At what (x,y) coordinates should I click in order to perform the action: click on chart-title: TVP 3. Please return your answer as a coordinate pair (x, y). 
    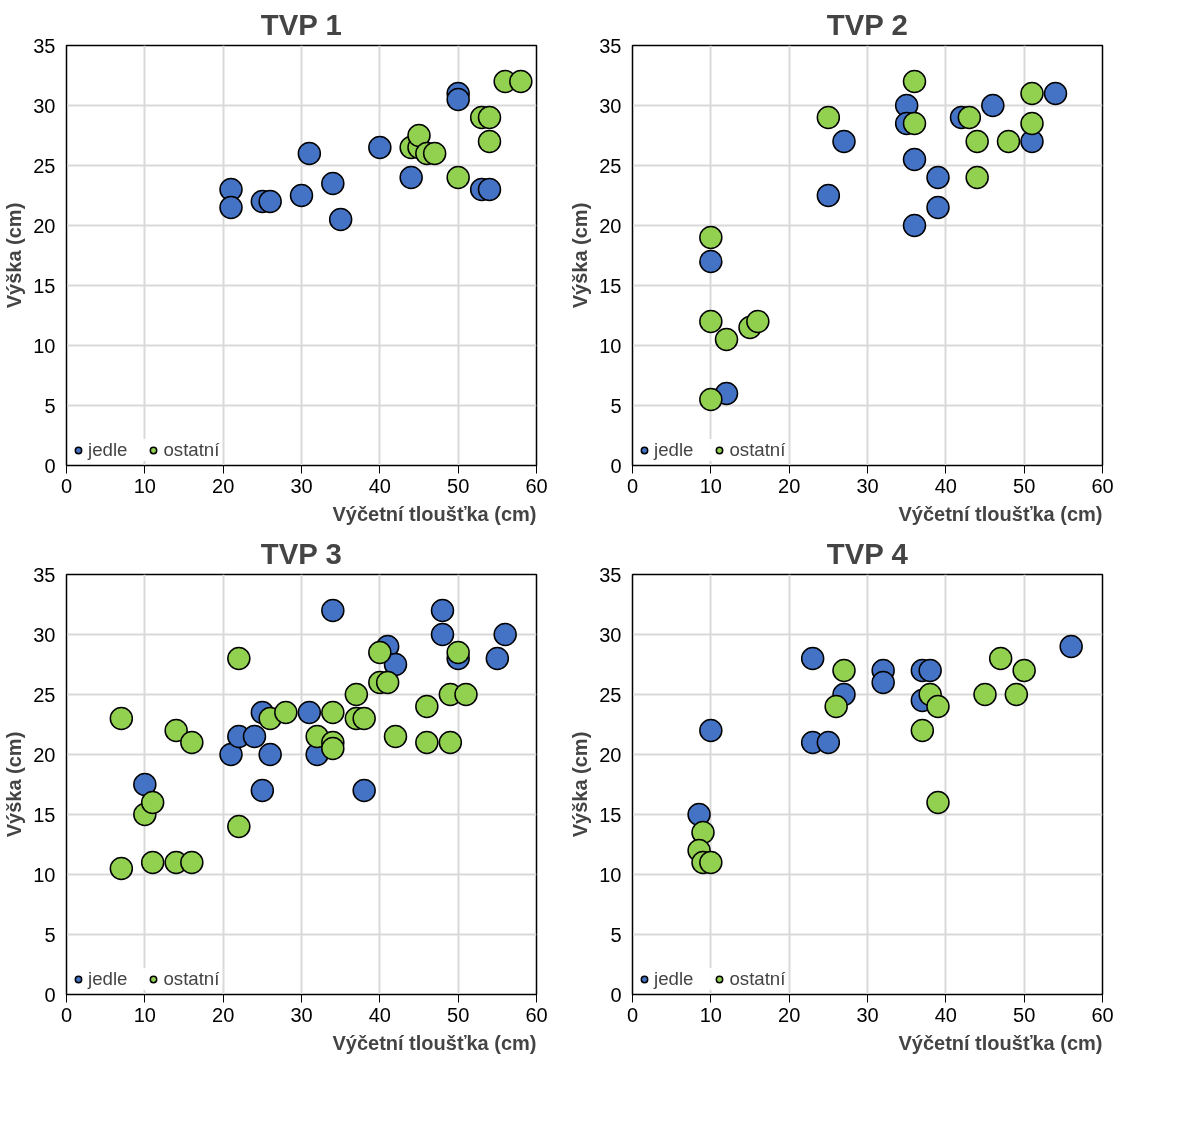
    Looking at the image, I should click on (301, 553).